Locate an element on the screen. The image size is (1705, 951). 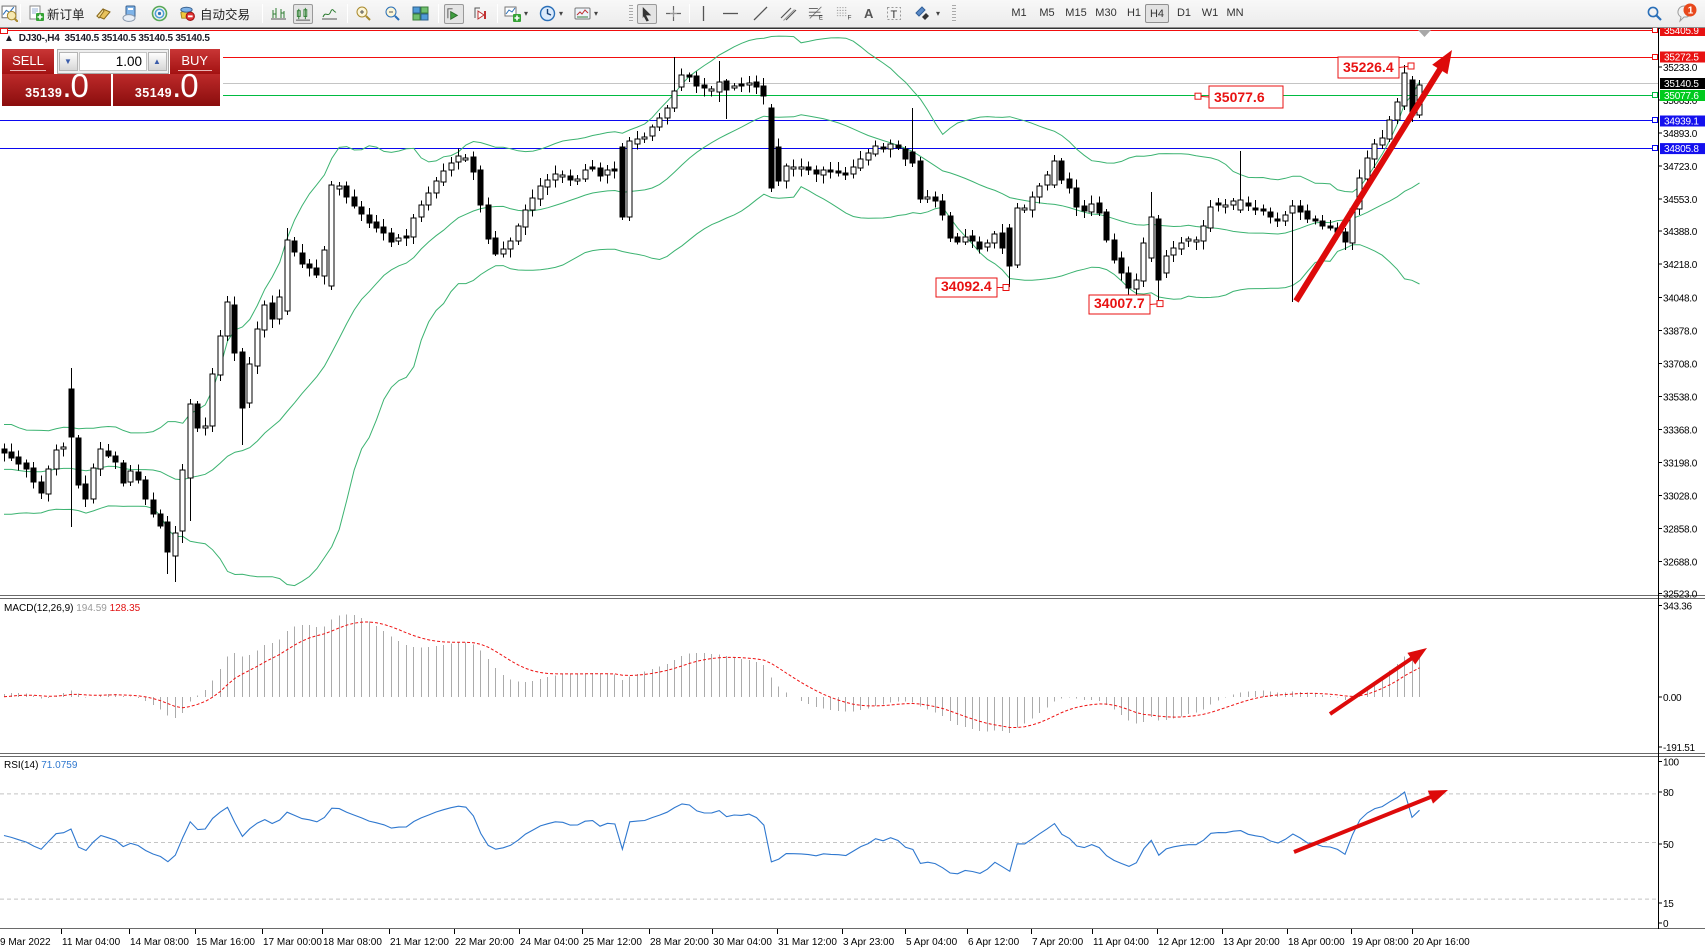
svg-text: 33028.0 is located at coordinates (1680, 497).